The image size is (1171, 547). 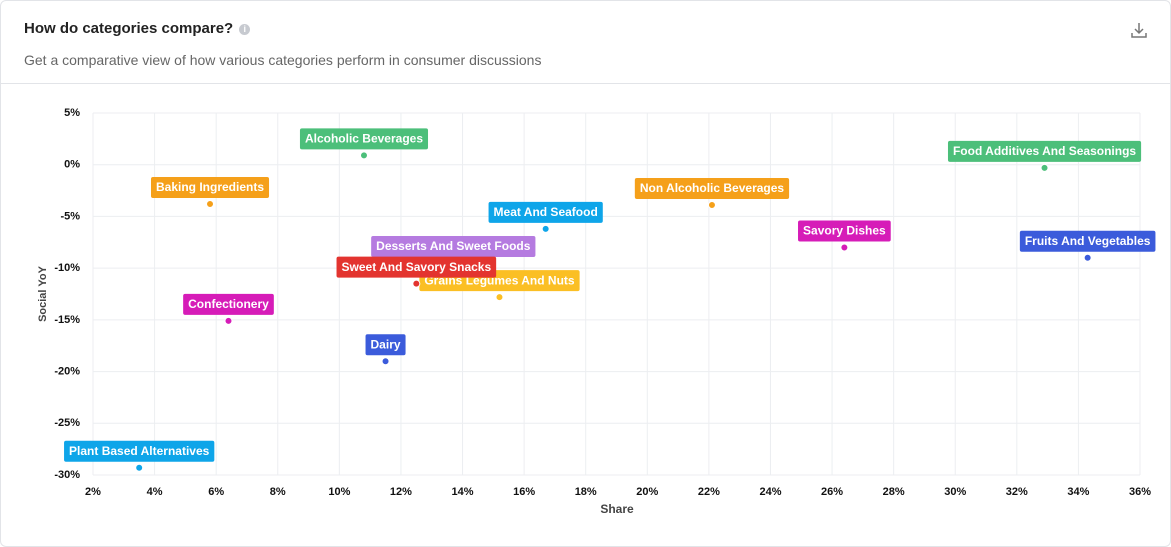 I want to click on label-text: Dairy, so click(x=386, y=344).